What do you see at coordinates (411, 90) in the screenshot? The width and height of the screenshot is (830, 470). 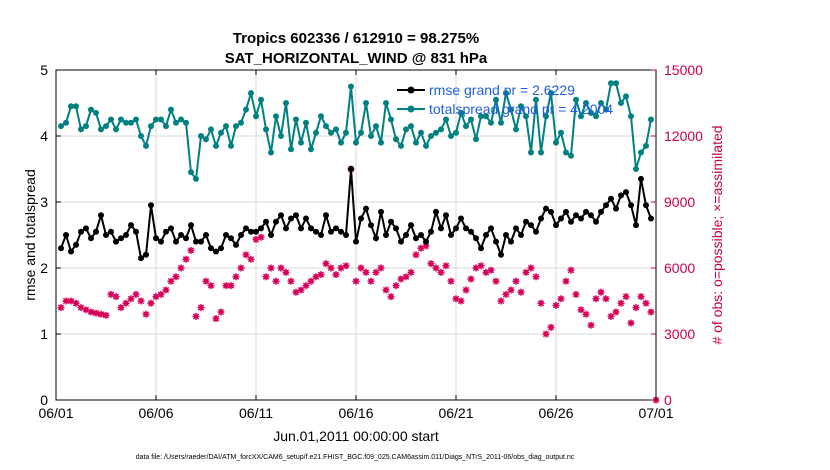 I see `legend-marker-rmse` at bounding box center [411, 90].